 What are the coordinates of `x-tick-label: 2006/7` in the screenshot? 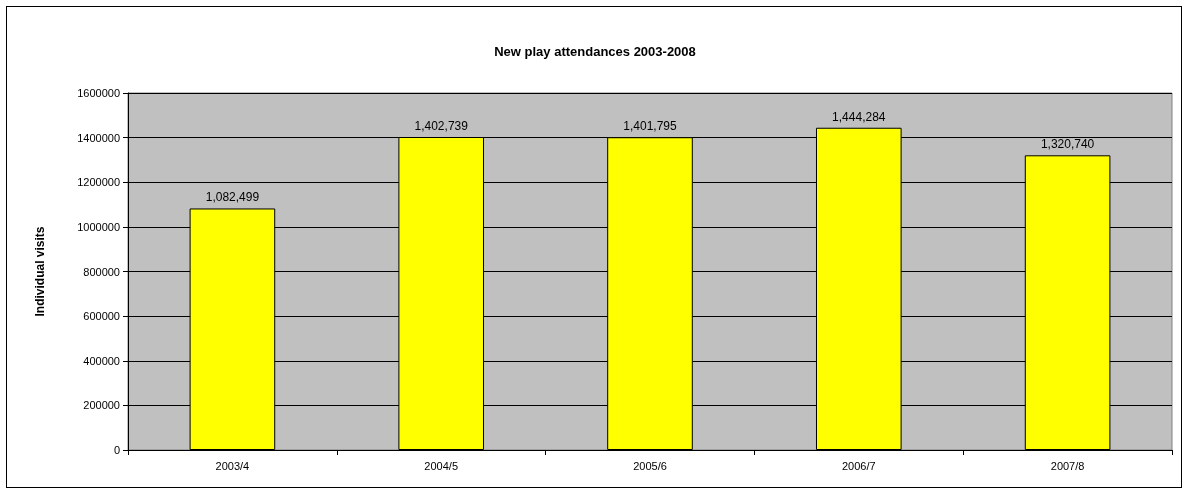 It's located at (858, 465).